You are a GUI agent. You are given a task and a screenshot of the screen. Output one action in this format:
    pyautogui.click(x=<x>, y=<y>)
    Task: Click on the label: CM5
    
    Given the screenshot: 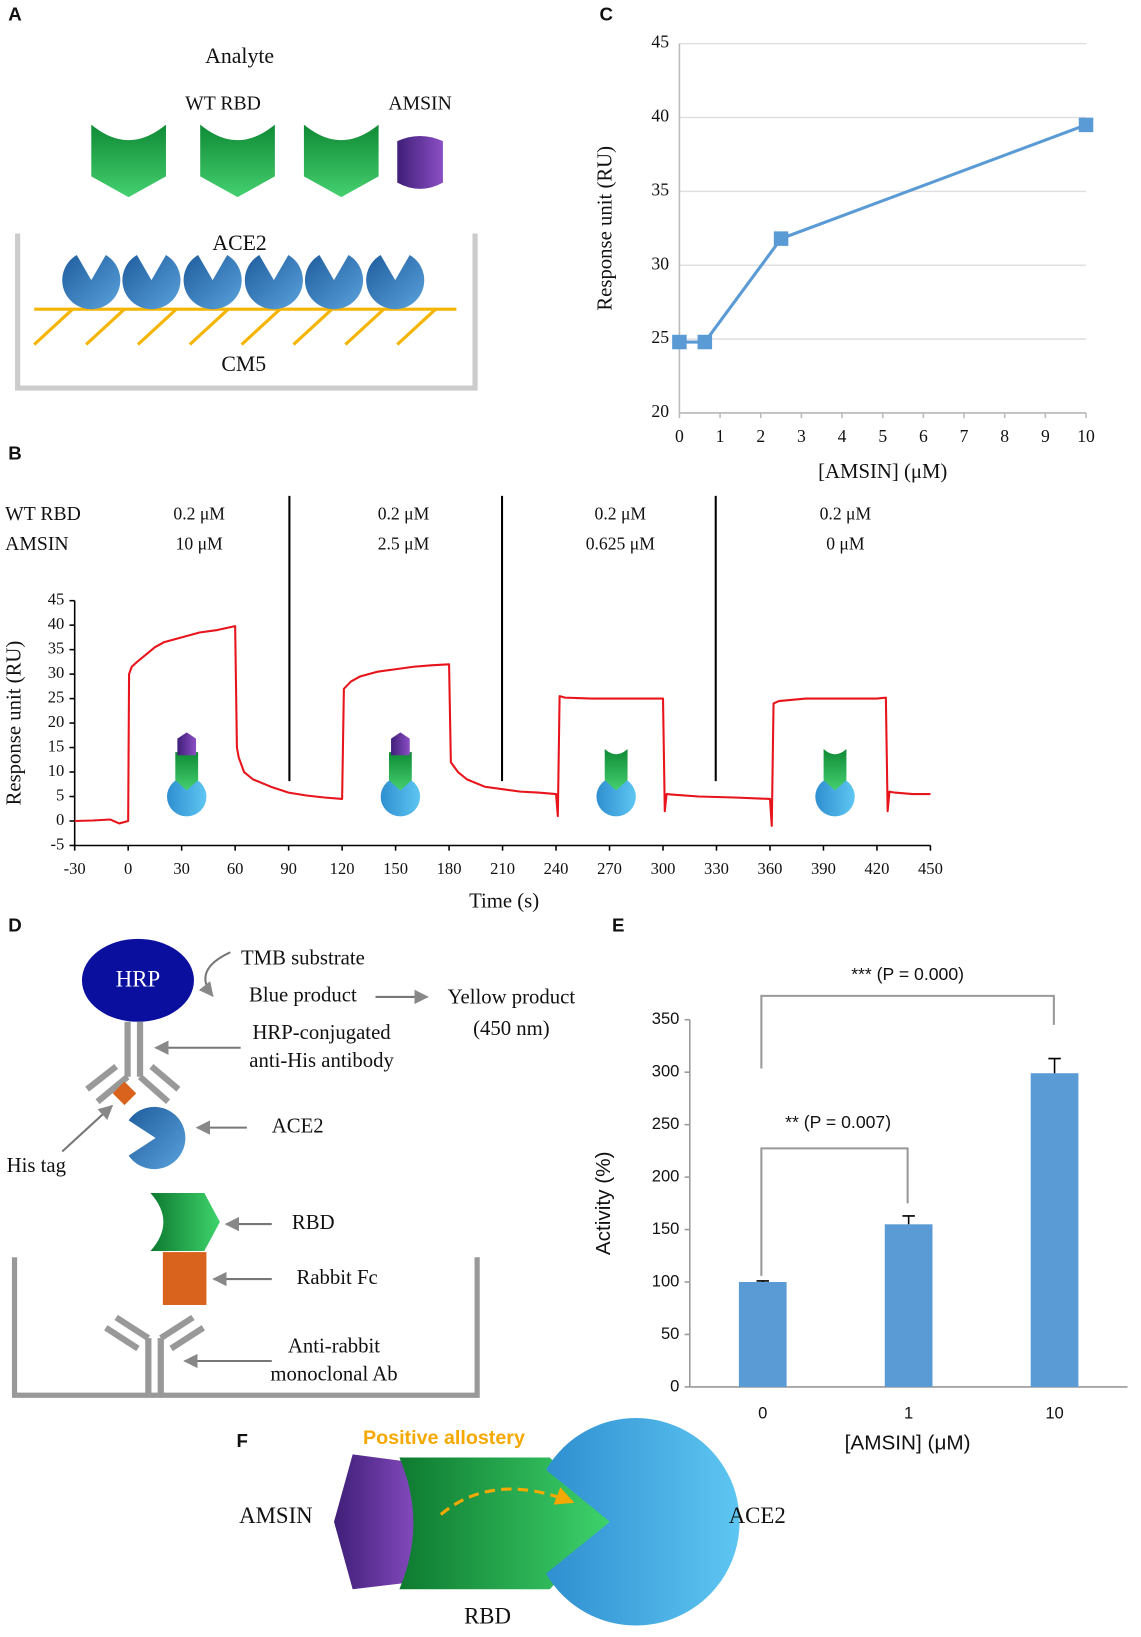 What is the action you would take?
    pyautogui.click(x=243, y=364)
    